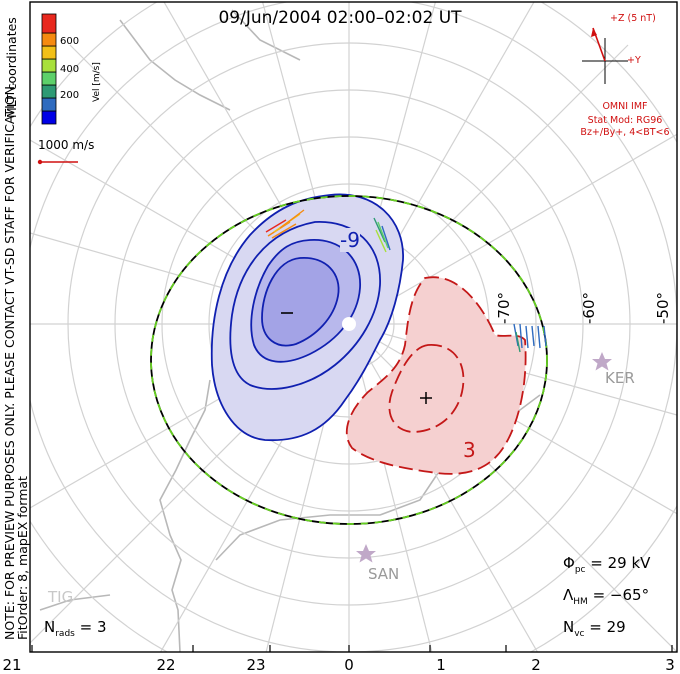 The height and width of the screenshot is (674, 680). I want to click on mlt-label-22: 22, so click(166, 665).